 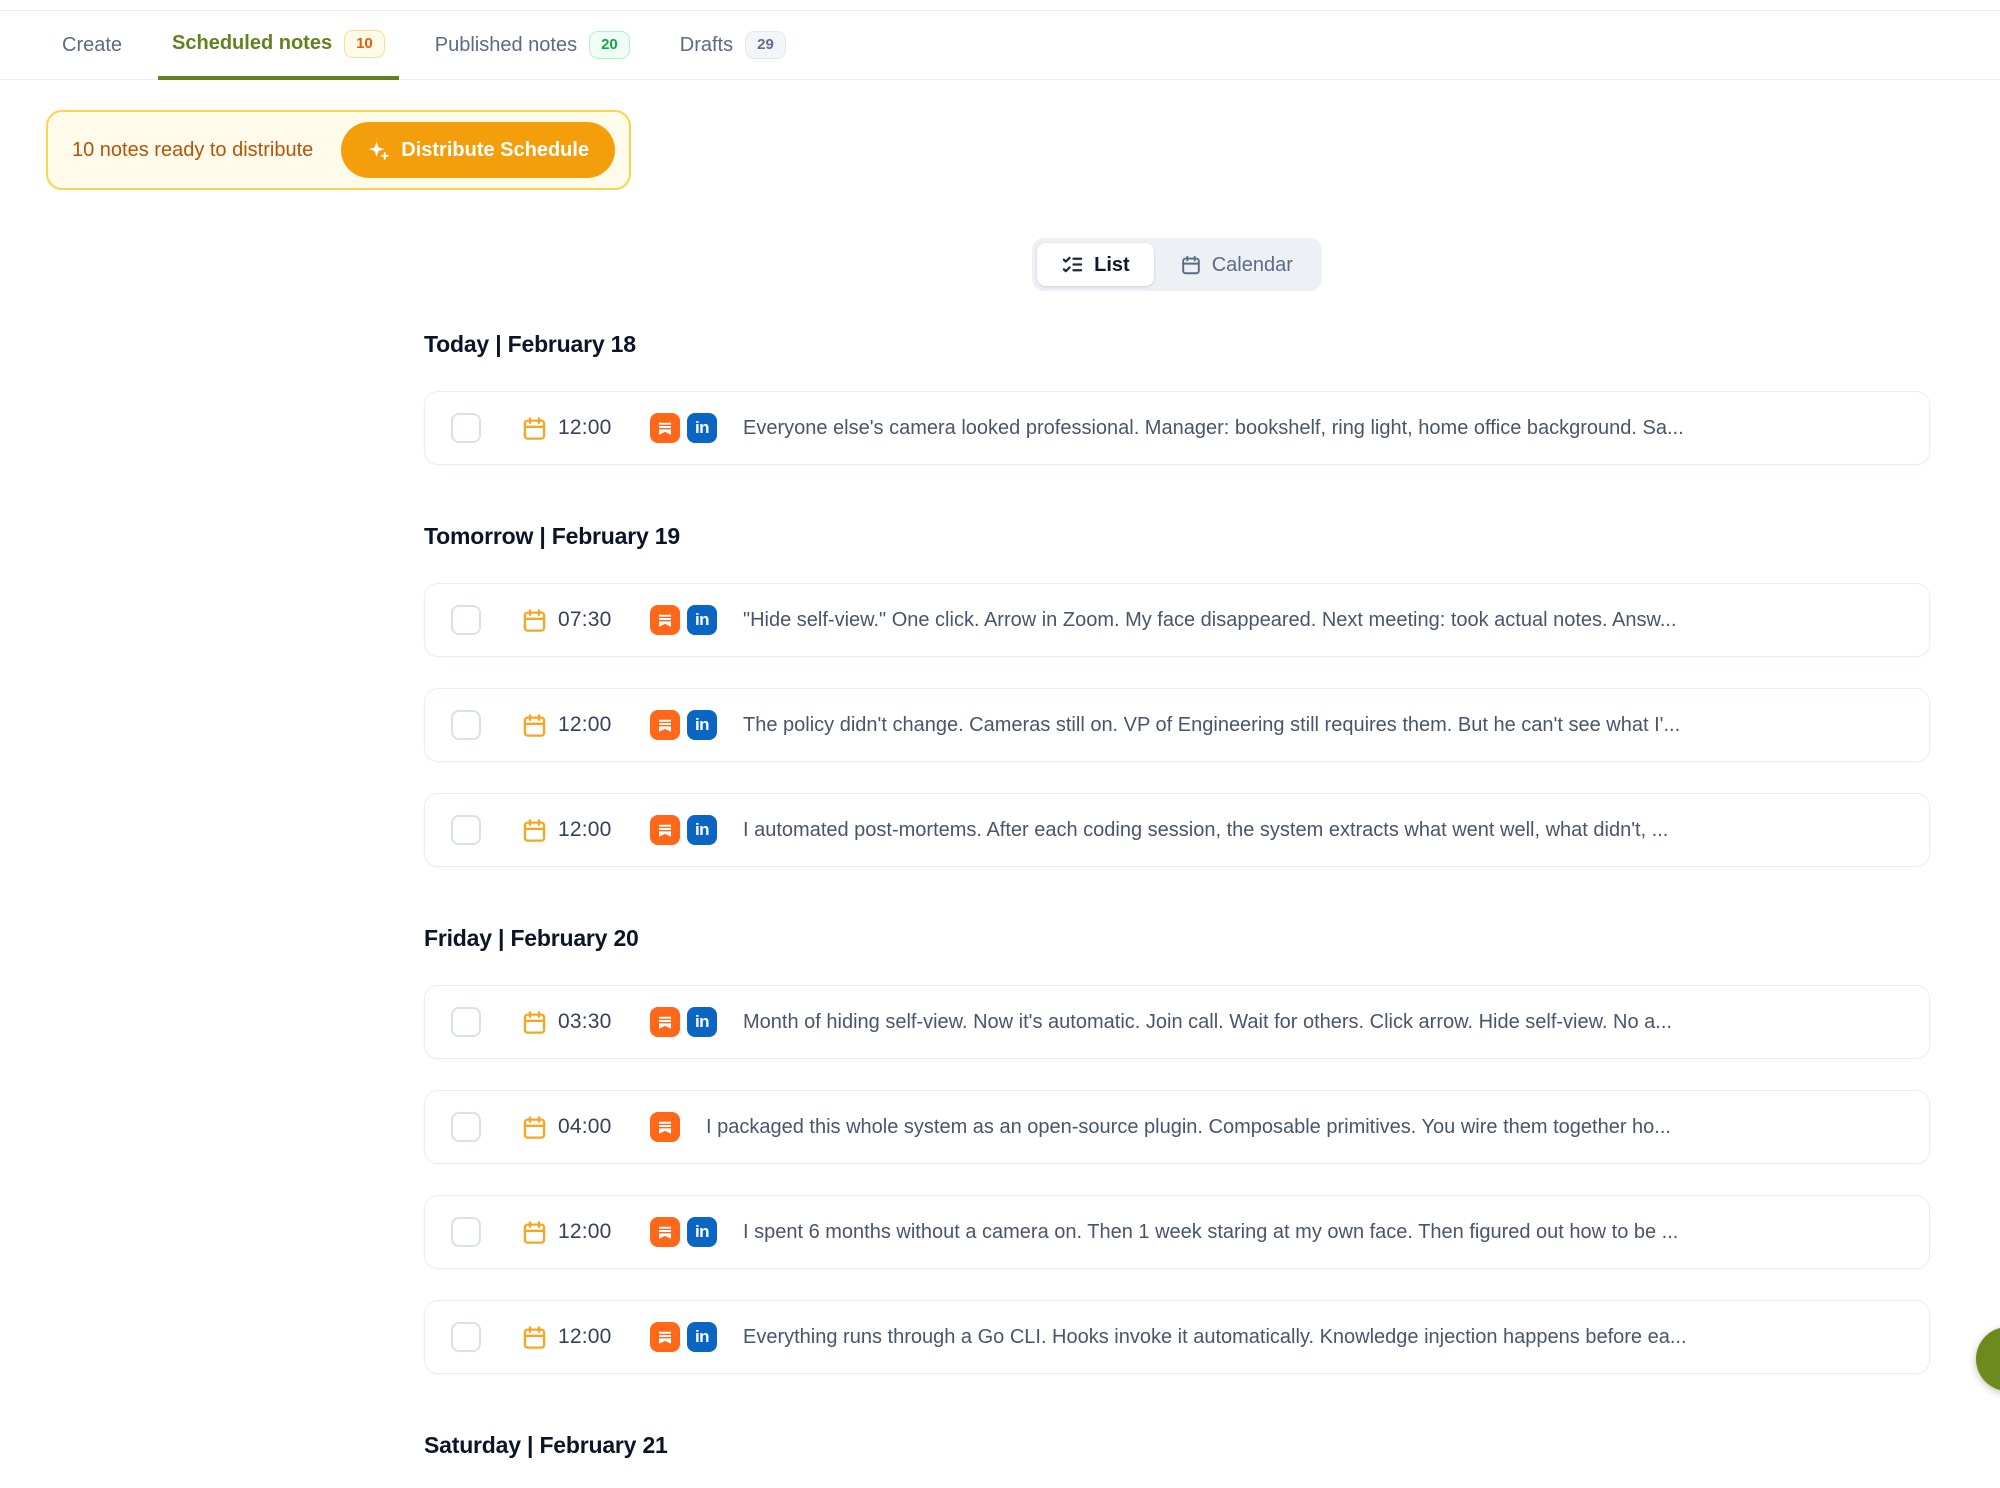 I want to click on note-time: 04:00, so click(x=585, y=1126).